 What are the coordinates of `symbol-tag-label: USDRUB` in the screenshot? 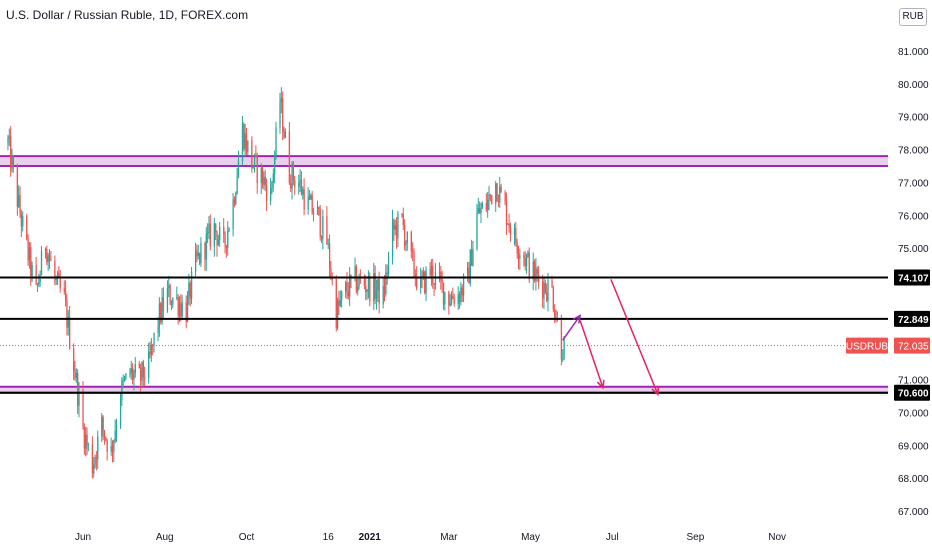 It's located at (867, 347).